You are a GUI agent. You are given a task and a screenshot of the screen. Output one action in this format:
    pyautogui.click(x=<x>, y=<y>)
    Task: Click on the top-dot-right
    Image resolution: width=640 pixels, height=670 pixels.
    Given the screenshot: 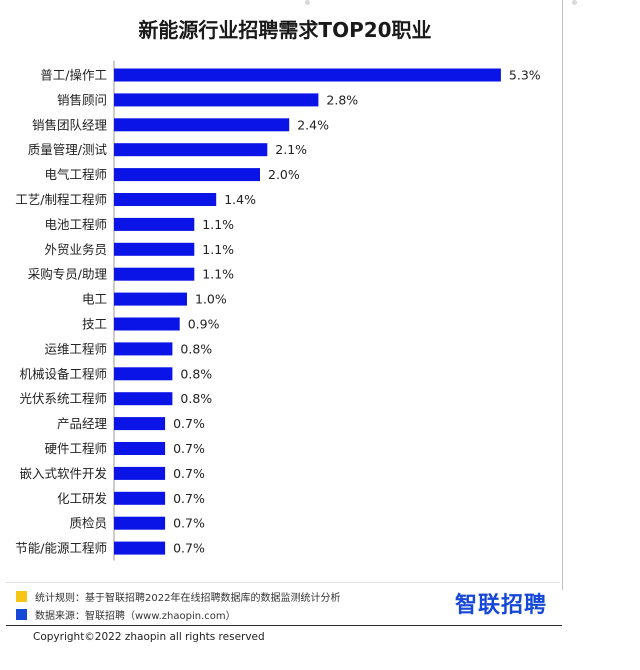 What is the action you would take?
    pyautogui.click(x=574, y=2)
    